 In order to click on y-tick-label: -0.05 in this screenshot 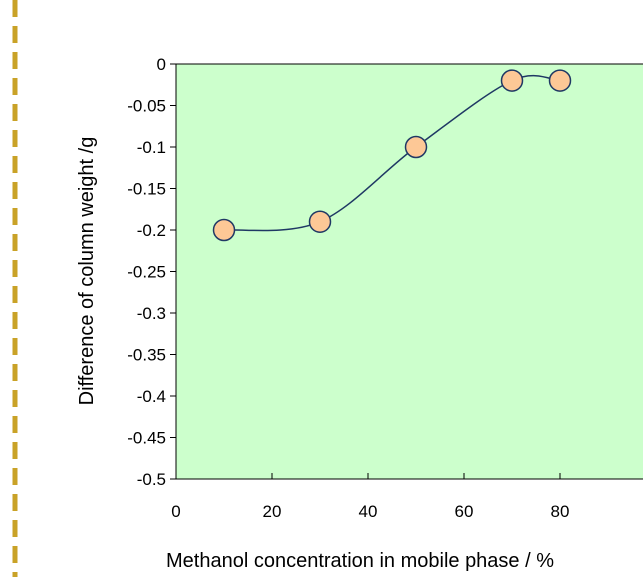, I will do `click(146, 106)`.